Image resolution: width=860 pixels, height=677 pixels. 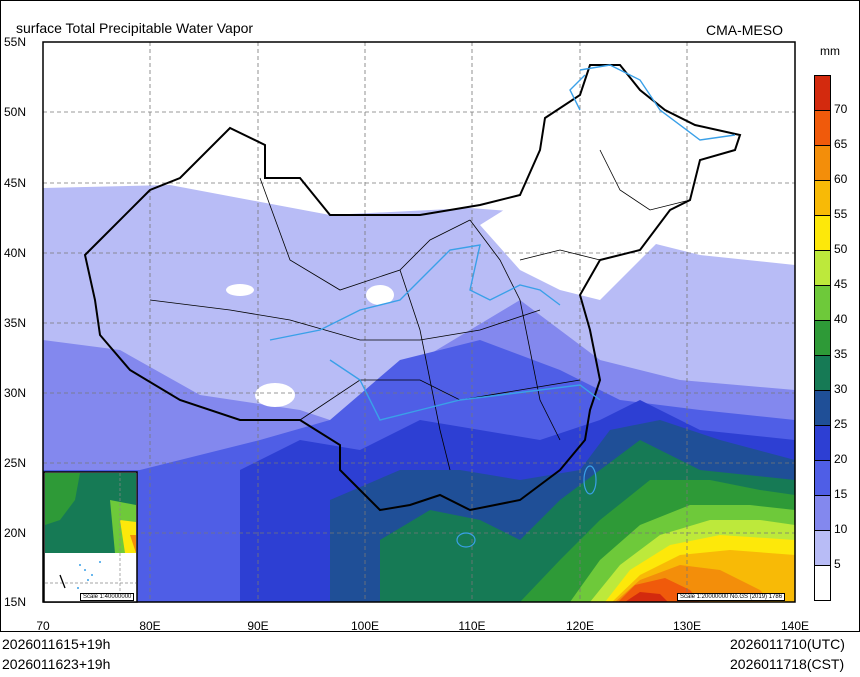 What do you see at coordinates (43, 626) in the screenshot?
I see `lon-label: 70` at bounding box center [43, 626].